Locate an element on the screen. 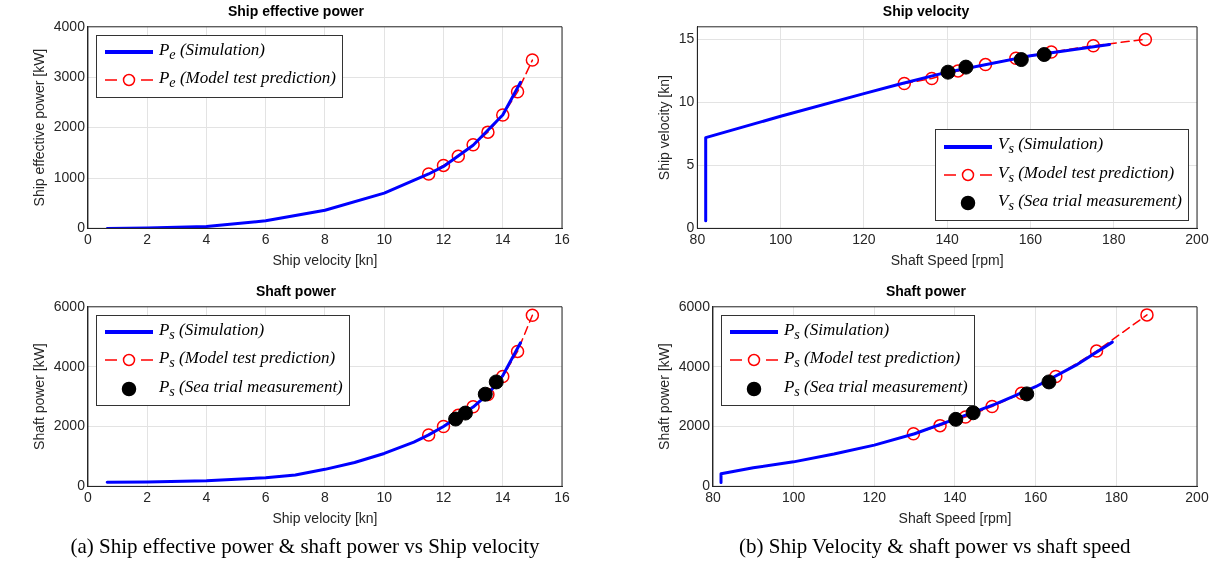 The height and width of the screenshot is (579, 1228). y-tick-label: 3000 is located at coordinates (69, 76).